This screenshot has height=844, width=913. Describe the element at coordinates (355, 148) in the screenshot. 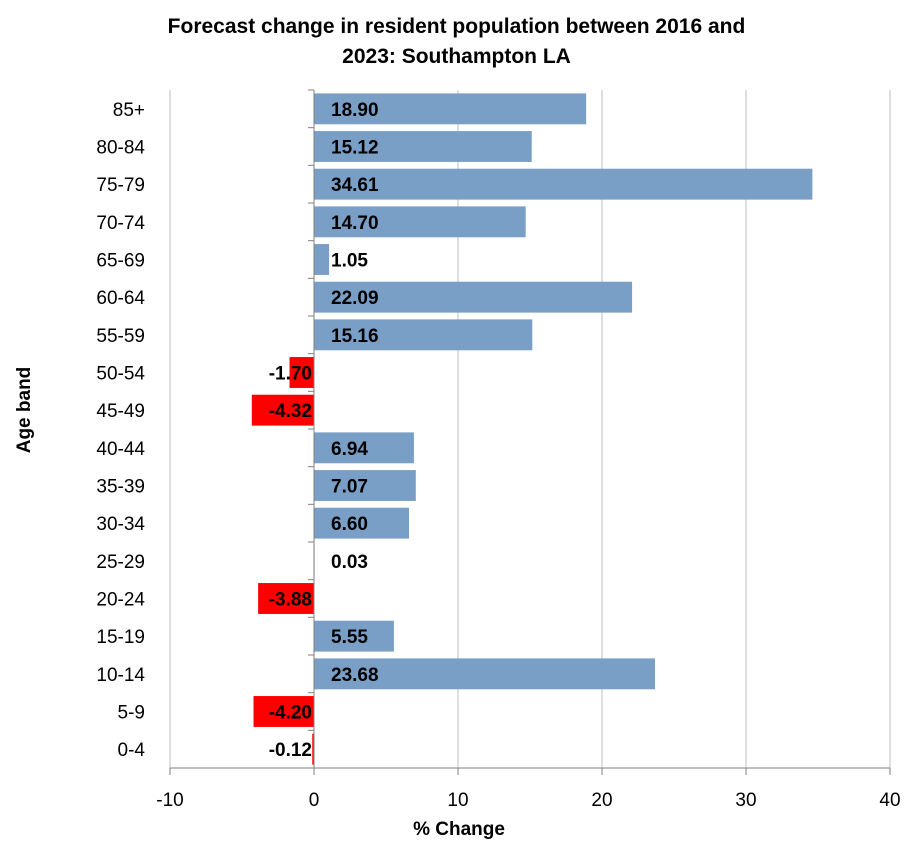

I see `data-label: 15.12` at that location.